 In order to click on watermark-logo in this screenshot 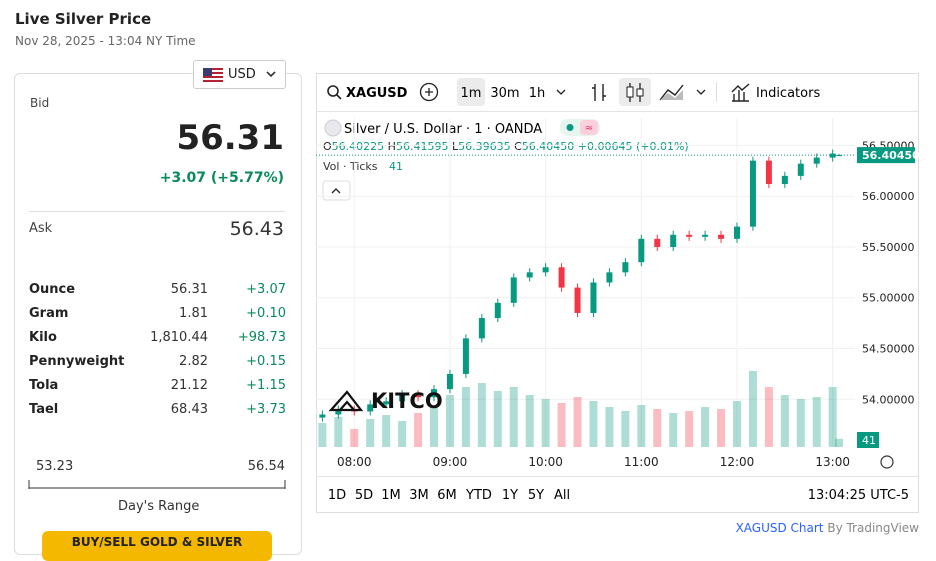, I will do `click(346, 401)`.